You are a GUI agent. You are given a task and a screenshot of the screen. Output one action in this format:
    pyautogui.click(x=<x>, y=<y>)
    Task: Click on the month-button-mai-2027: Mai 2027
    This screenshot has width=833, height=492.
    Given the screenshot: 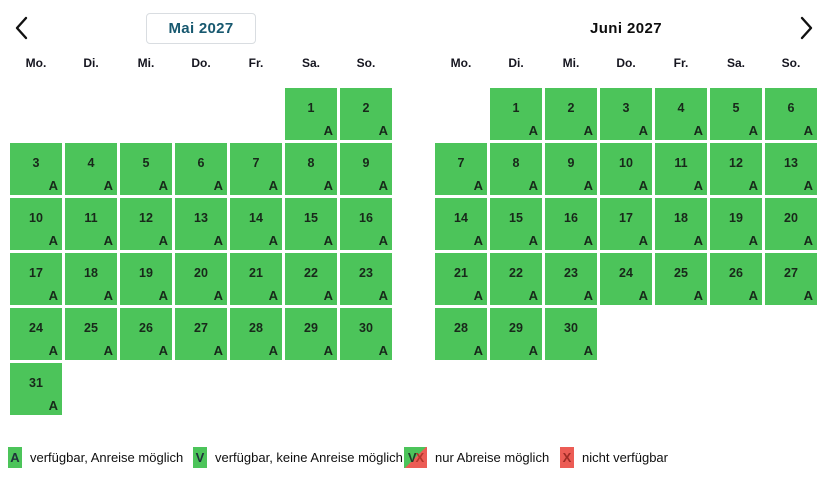 What is the action you would take?
    pyautogui.click(x=201, y=28)
    